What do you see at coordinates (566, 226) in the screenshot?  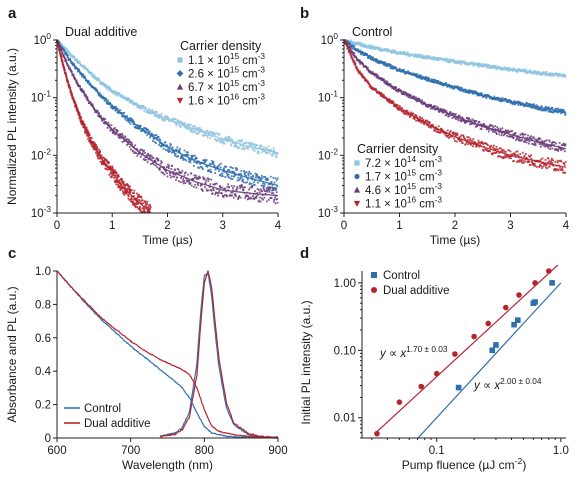 I see `x-tick-label: 4` at bounding box center [566, 226].